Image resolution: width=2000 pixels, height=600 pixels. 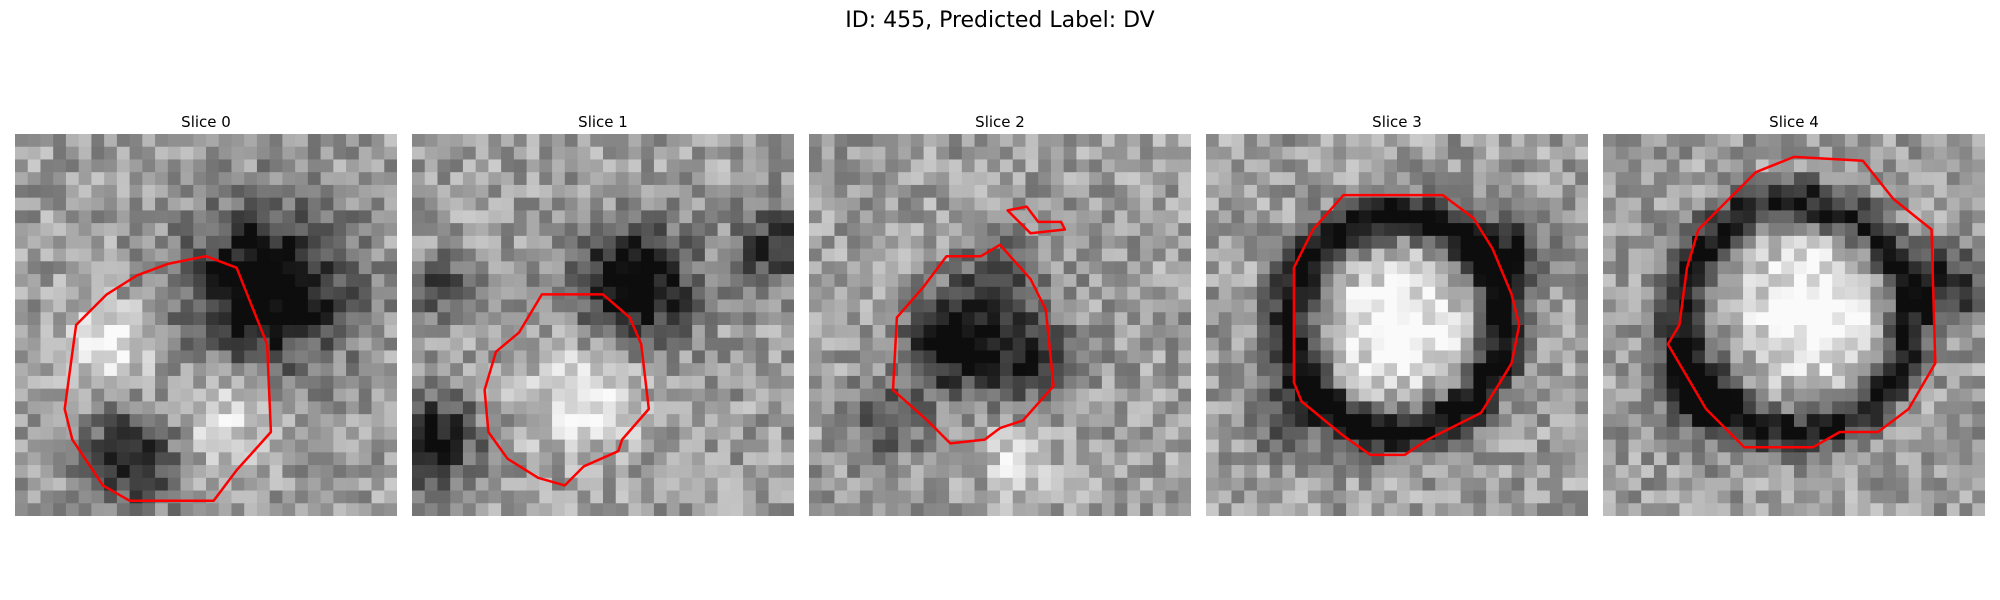 I want to click on slice-title: Slice 4, so click(x=1794, y=122).